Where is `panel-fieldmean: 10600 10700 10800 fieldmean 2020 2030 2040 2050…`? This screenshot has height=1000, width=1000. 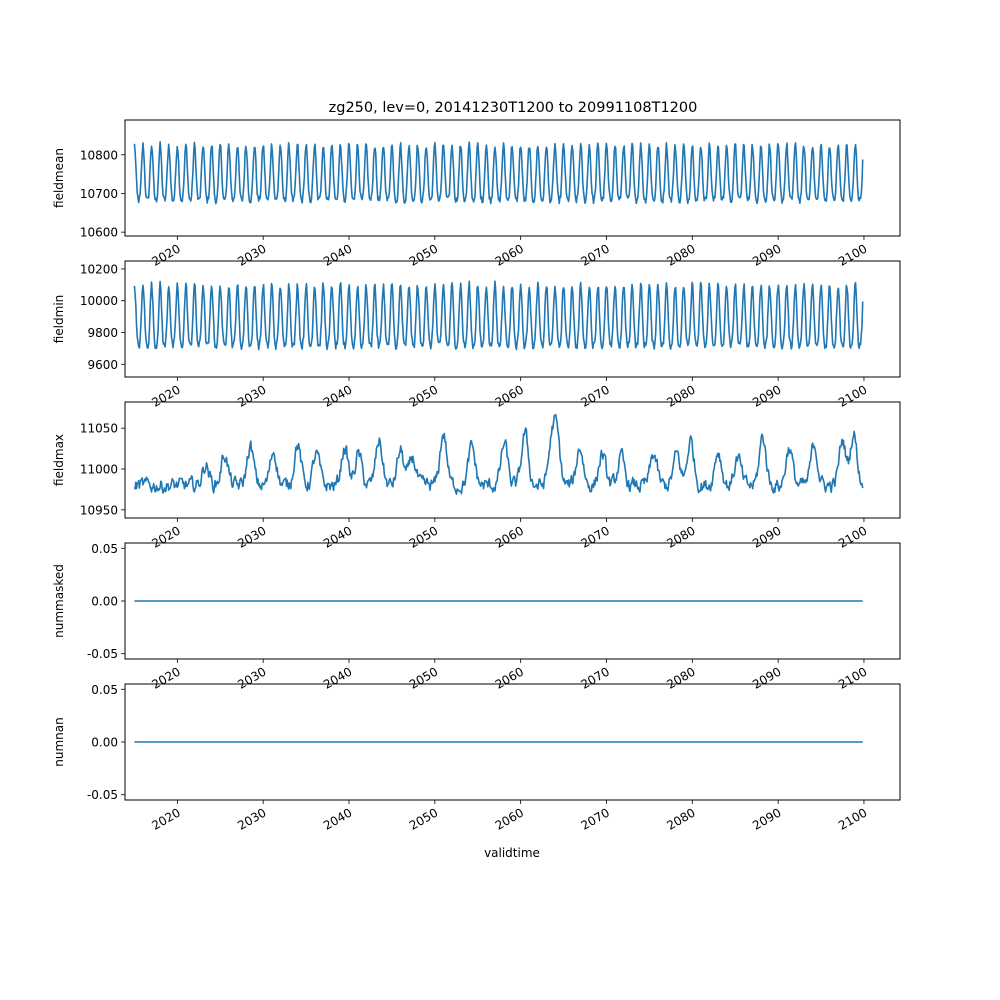 panel-fieldmean: 10600 10700 10800 fieldmean 2020 2030 2040 2050… is located at coordinates (476, 194).